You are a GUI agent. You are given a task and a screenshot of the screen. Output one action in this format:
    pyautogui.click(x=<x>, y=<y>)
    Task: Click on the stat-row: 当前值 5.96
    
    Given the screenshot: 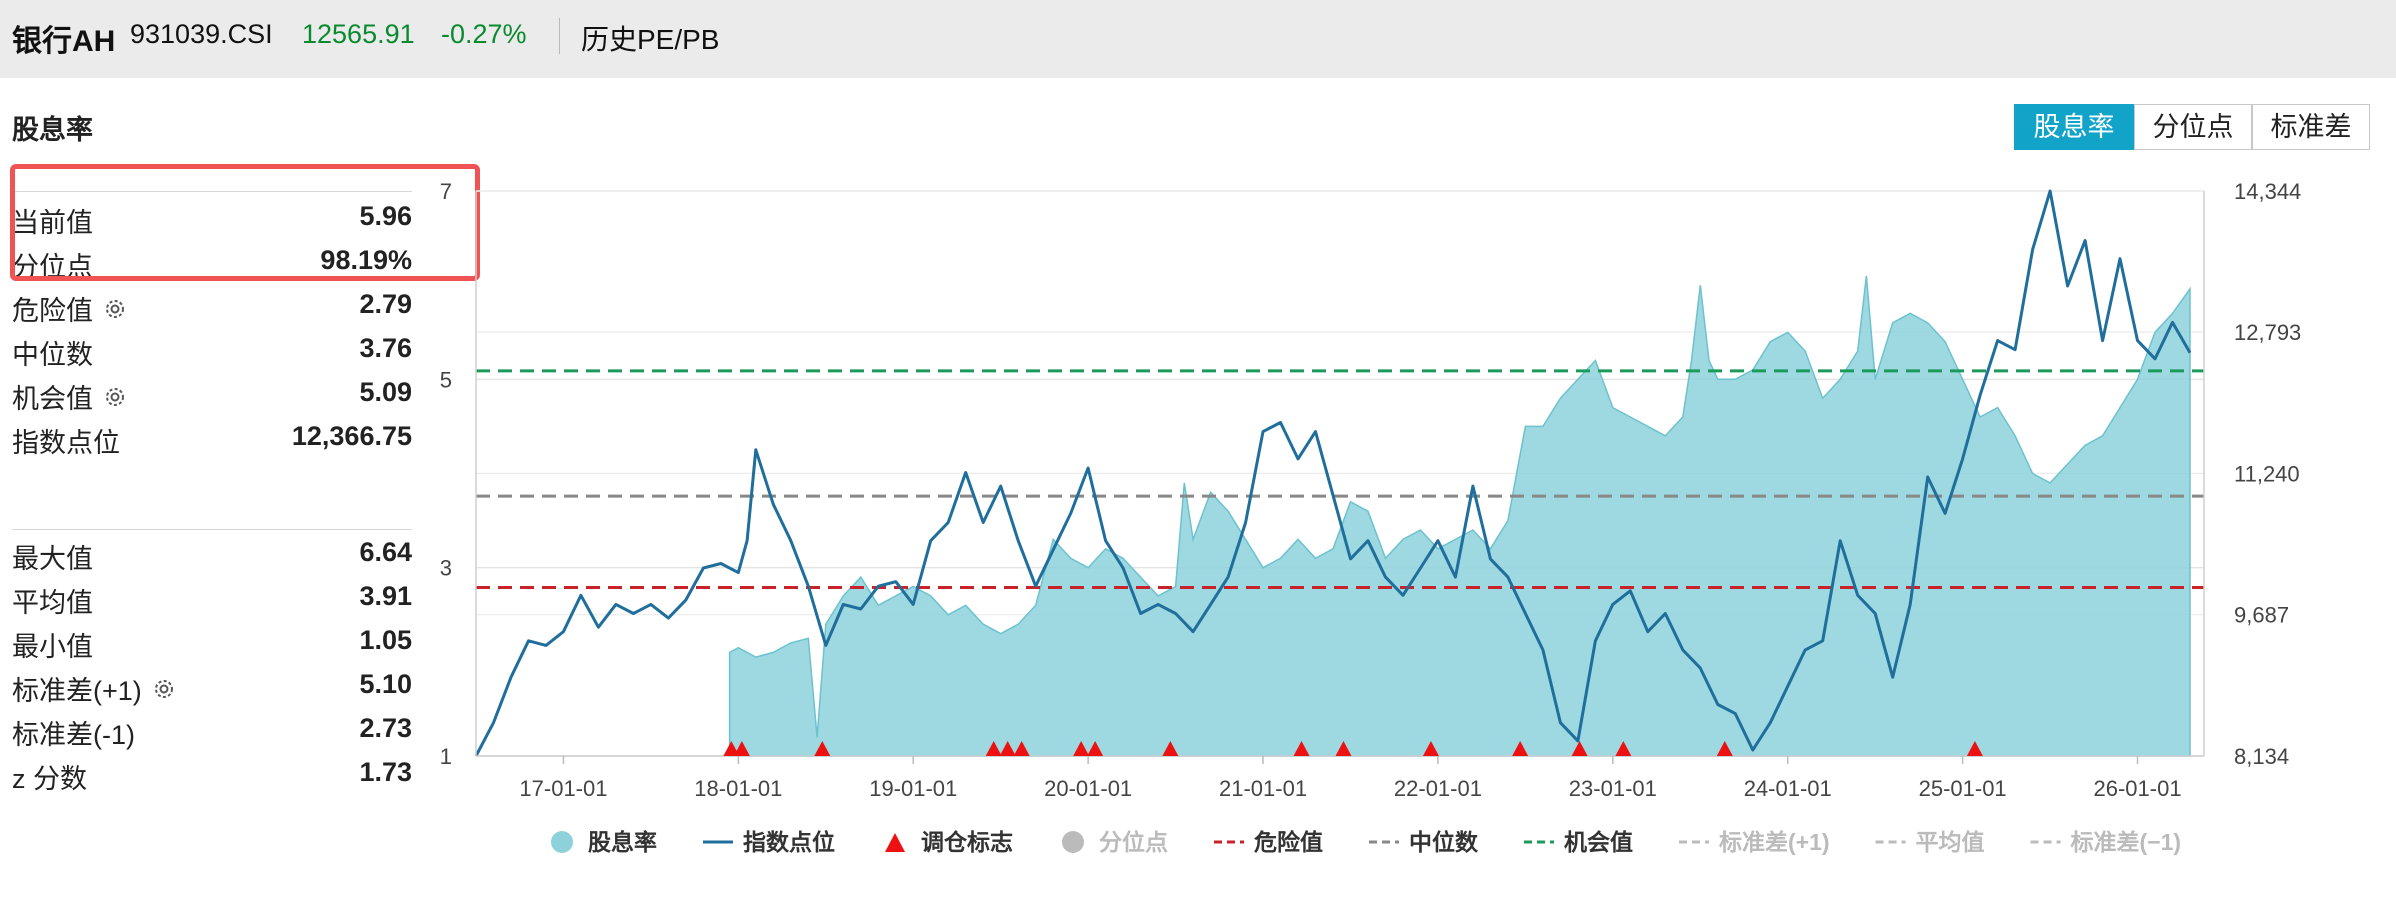 What is the action you would take?
    pyautogui.click(x=212, y=218)
    